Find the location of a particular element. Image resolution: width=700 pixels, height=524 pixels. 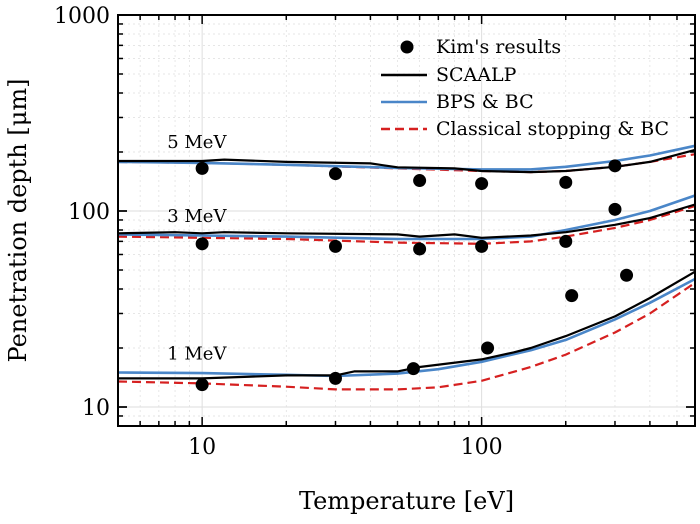

legend-item-classical: Classical stopping & BC is located at coordinates (525, 129).